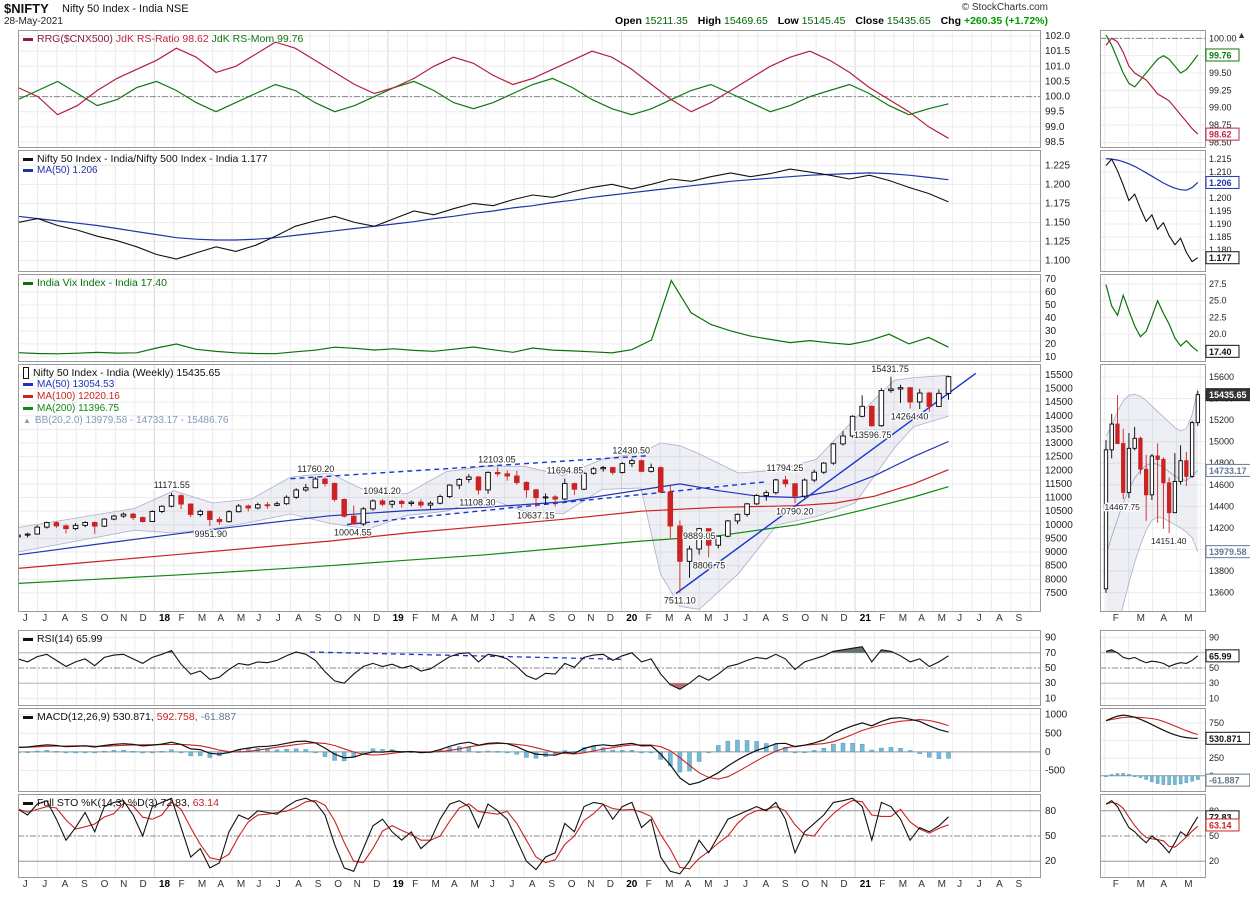 Image resolution: width=1250 pixels, height=900 pixels. Describe the element at coordinates (1221, 528) in the screenshot. I see `svg-text: 14200` at that location.